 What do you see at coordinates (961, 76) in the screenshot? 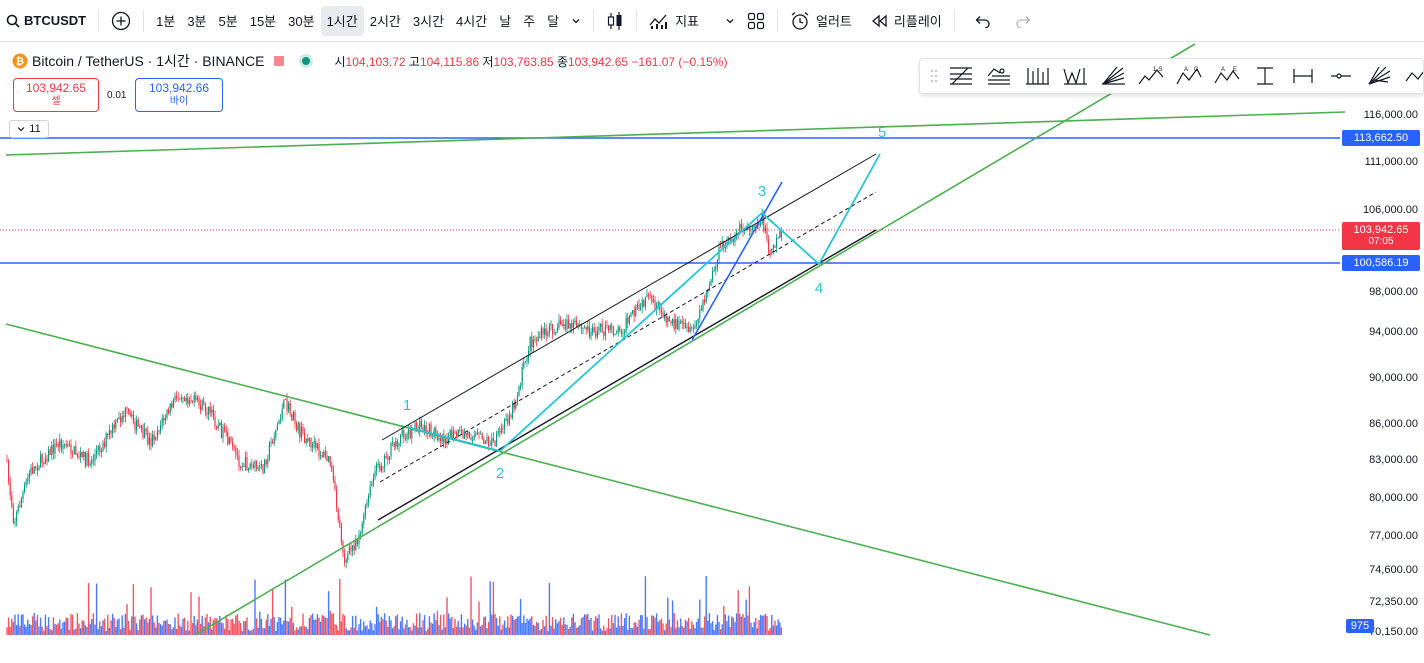
I see `fib-retracement-tool` at bounding box center [961, 76].